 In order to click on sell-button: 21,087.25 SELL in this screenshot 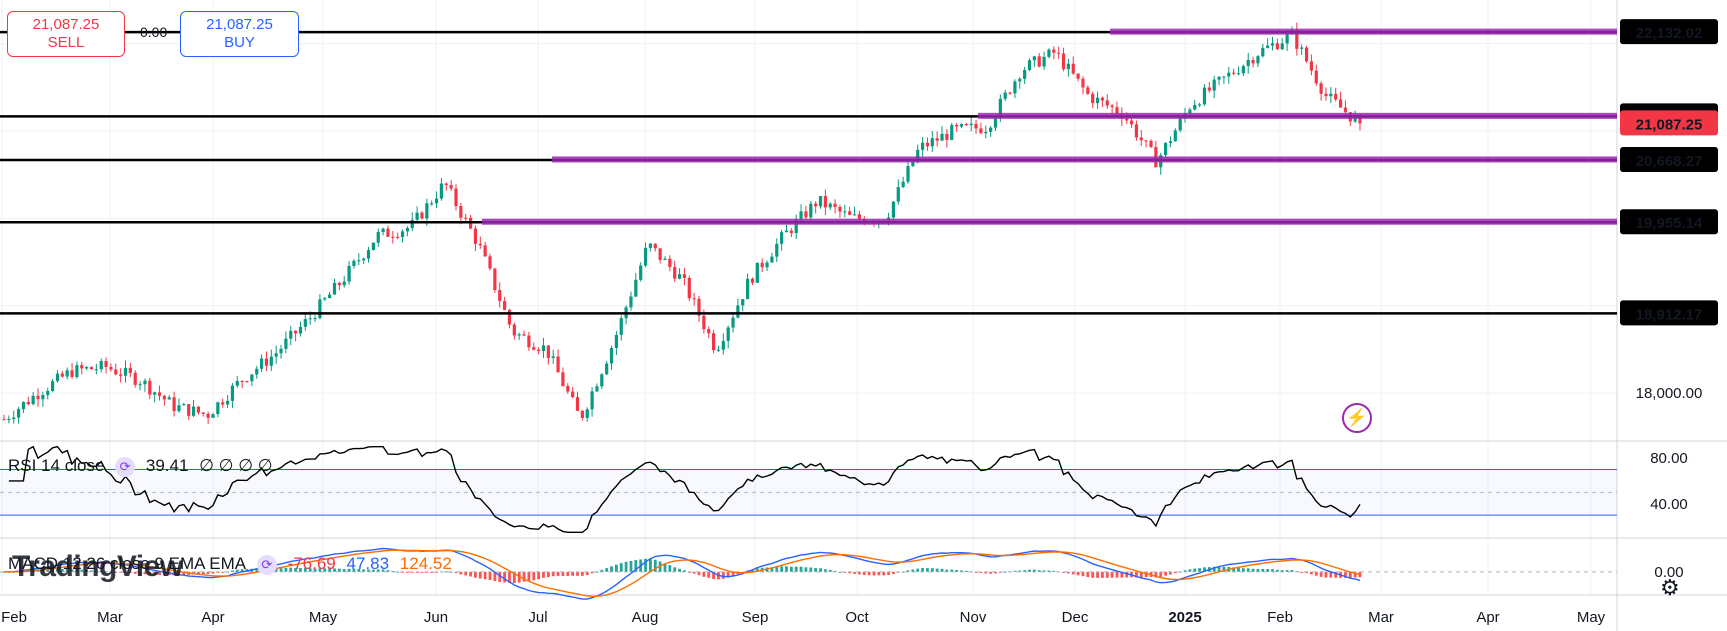, I will do `click(66, 34)`.